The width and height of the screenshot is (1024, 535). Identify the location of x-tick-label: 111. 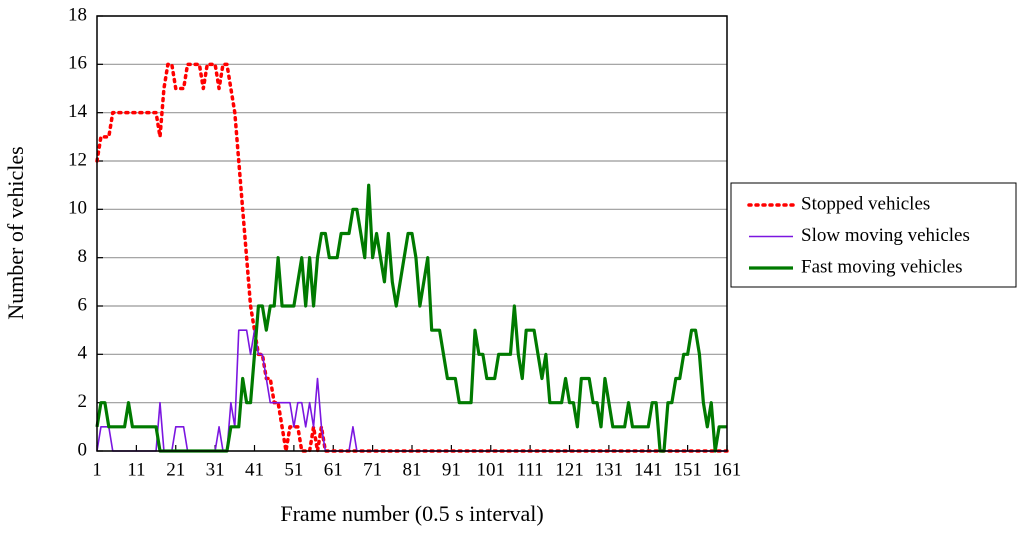
(530, 469).